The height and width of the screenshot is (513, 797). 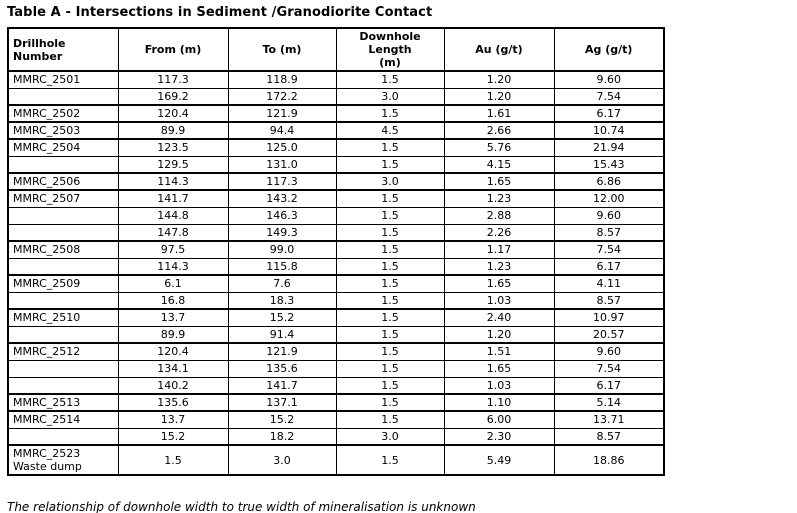 I want to click on table-row: MMRC_2501 117.3 118.9 1.5 1.20 9.60, so click(x=336, y=79).